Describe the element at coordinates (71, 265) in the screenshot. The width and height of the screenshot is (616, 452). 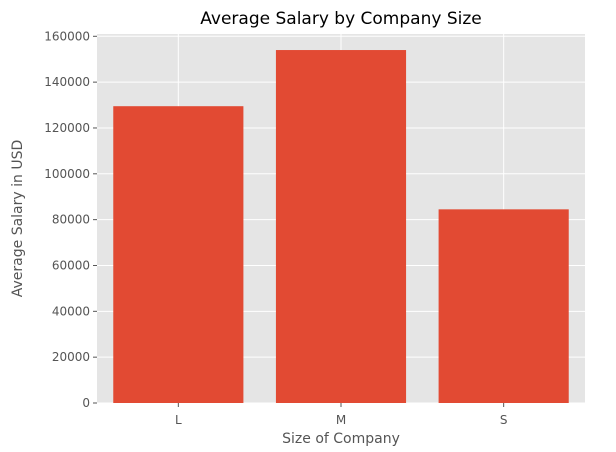
I see `y-tick-label: 60000` at that location.